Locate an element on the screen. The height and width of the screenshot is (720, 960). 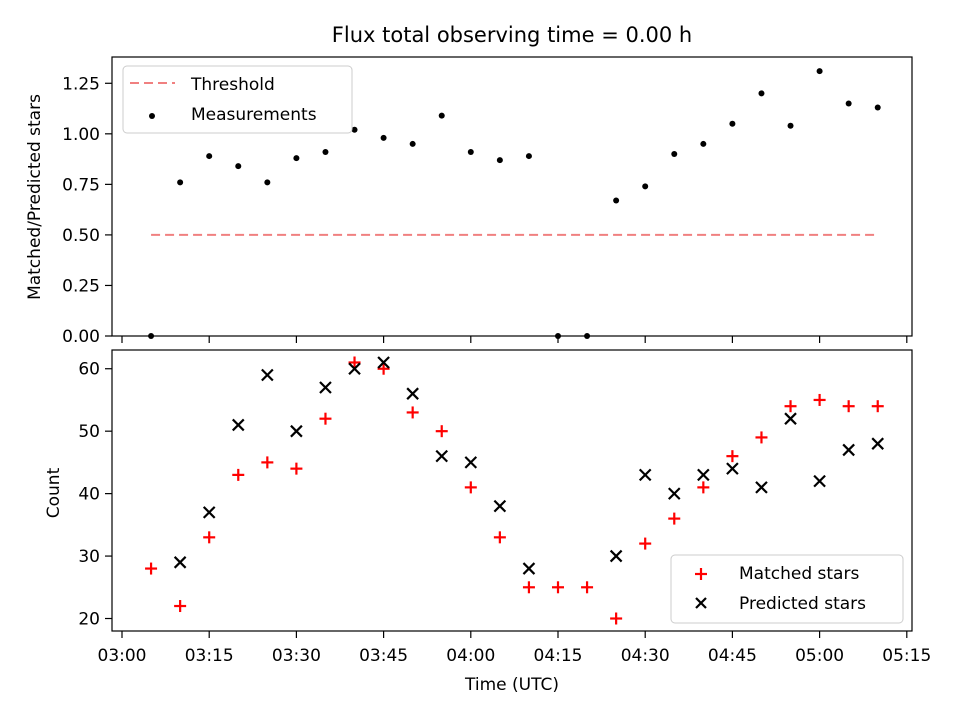
top-y-axis: 0.00 0.25 0.50 0.75 1.00 1.25 is located at coordinates (87, 210).